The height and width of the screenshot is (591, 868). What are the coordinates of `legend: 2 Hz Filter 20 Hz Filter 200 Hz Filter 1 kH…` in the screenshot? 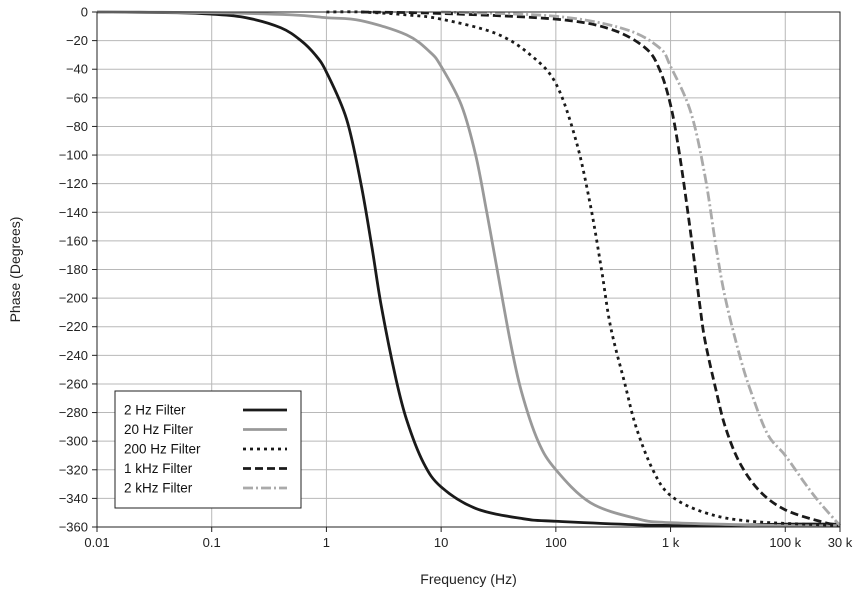 It's located at (208, 449).